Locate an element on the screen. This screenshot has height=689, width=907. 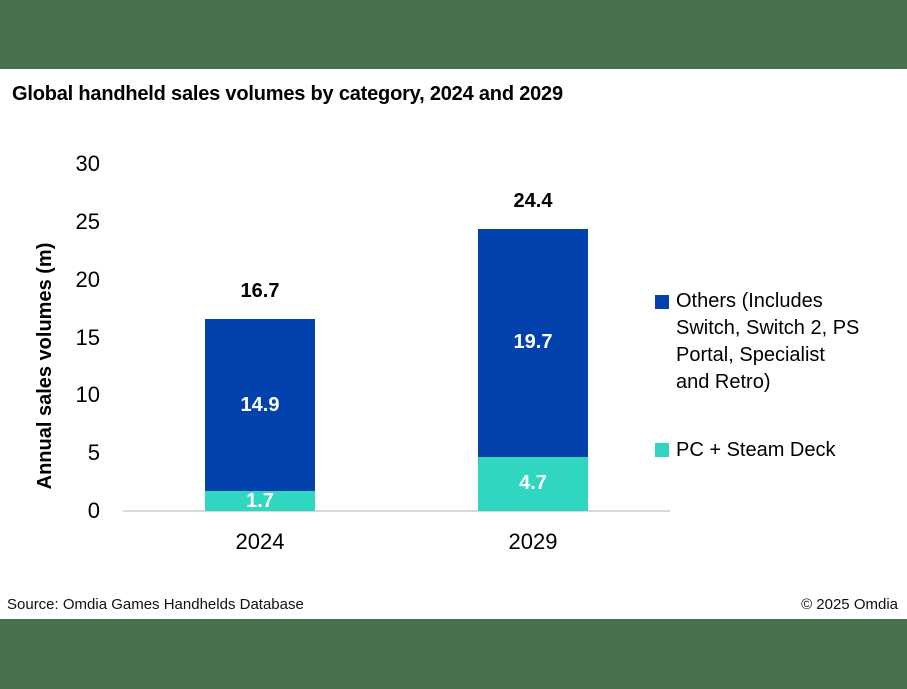
y-tick-20: 20 is located at coordinates (87, 279).